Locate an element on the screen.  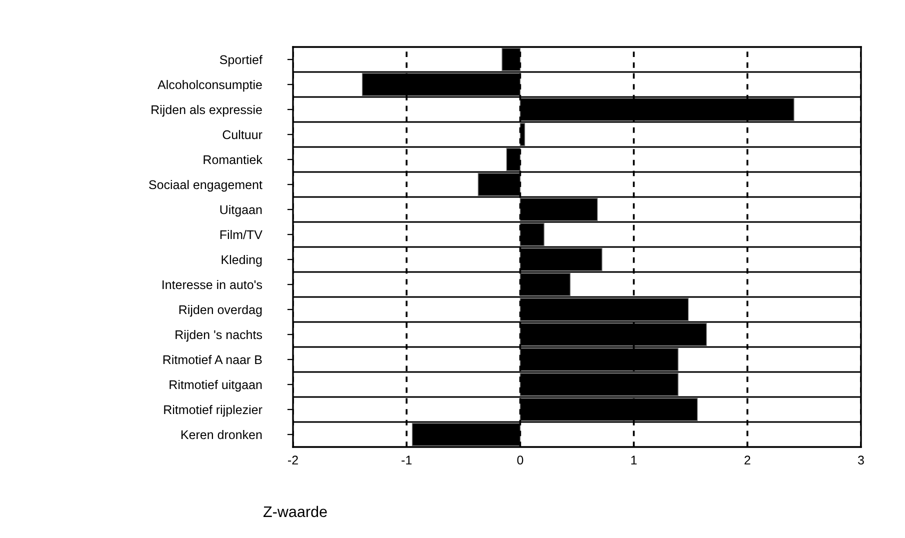
y-tick-label: Rijden overdag is located at coordinates (220, 310).